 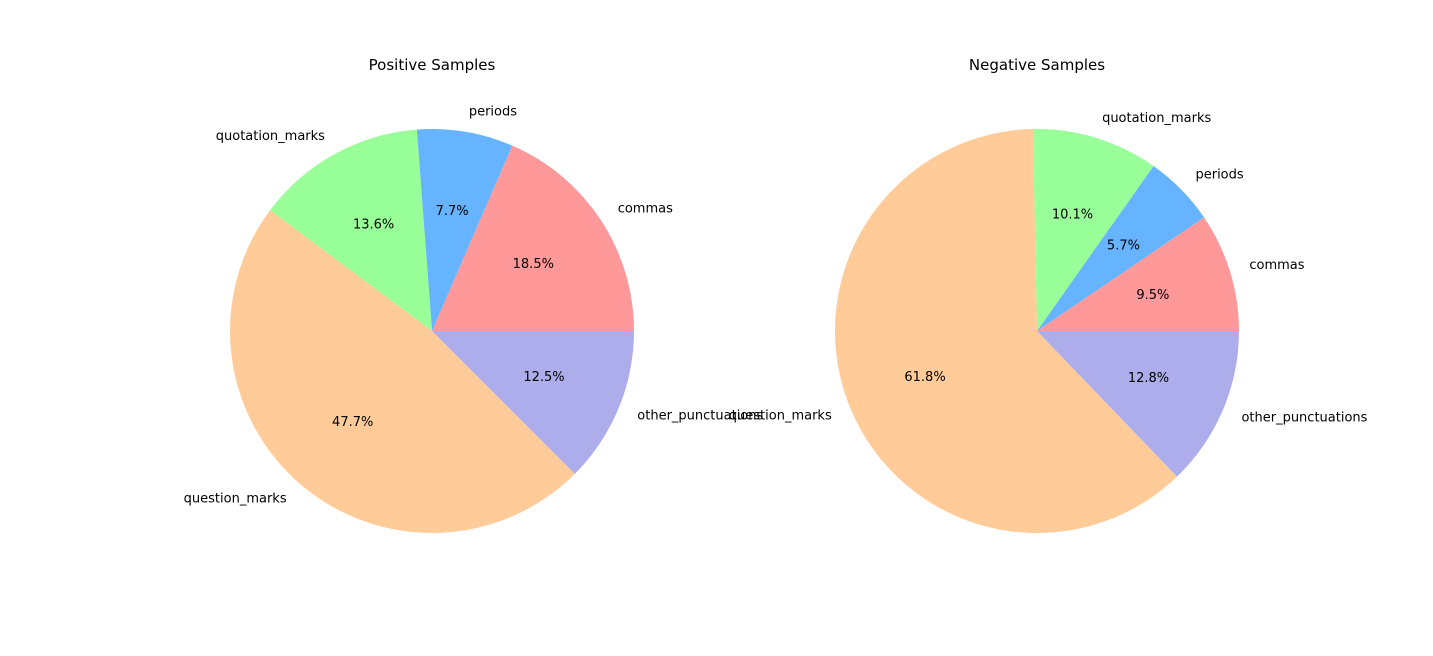 I want to click on percent-label-commas: 9.5%, so click(x=1152, y=295).